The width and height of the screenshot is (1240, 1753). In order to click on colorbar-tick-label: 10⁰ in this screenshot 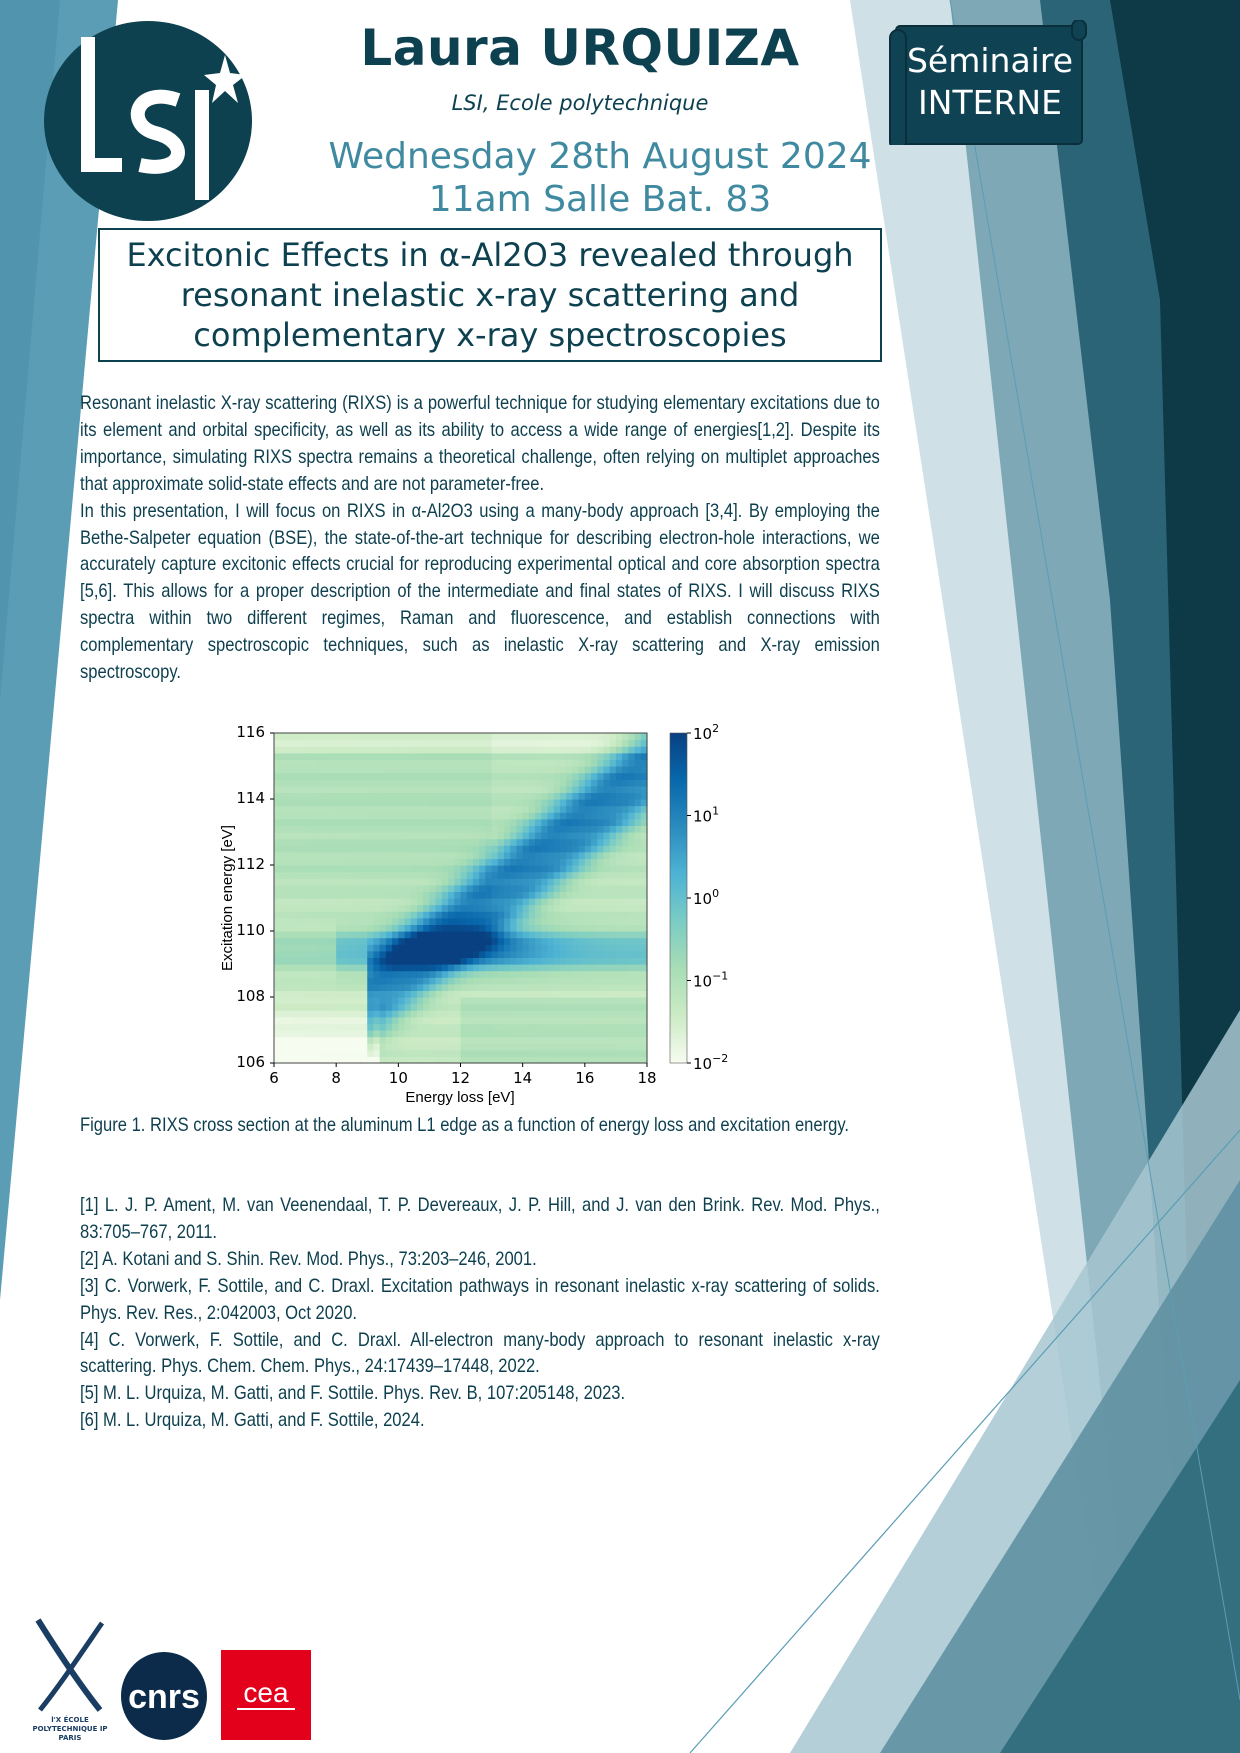, I will do `click(706, 897)`.